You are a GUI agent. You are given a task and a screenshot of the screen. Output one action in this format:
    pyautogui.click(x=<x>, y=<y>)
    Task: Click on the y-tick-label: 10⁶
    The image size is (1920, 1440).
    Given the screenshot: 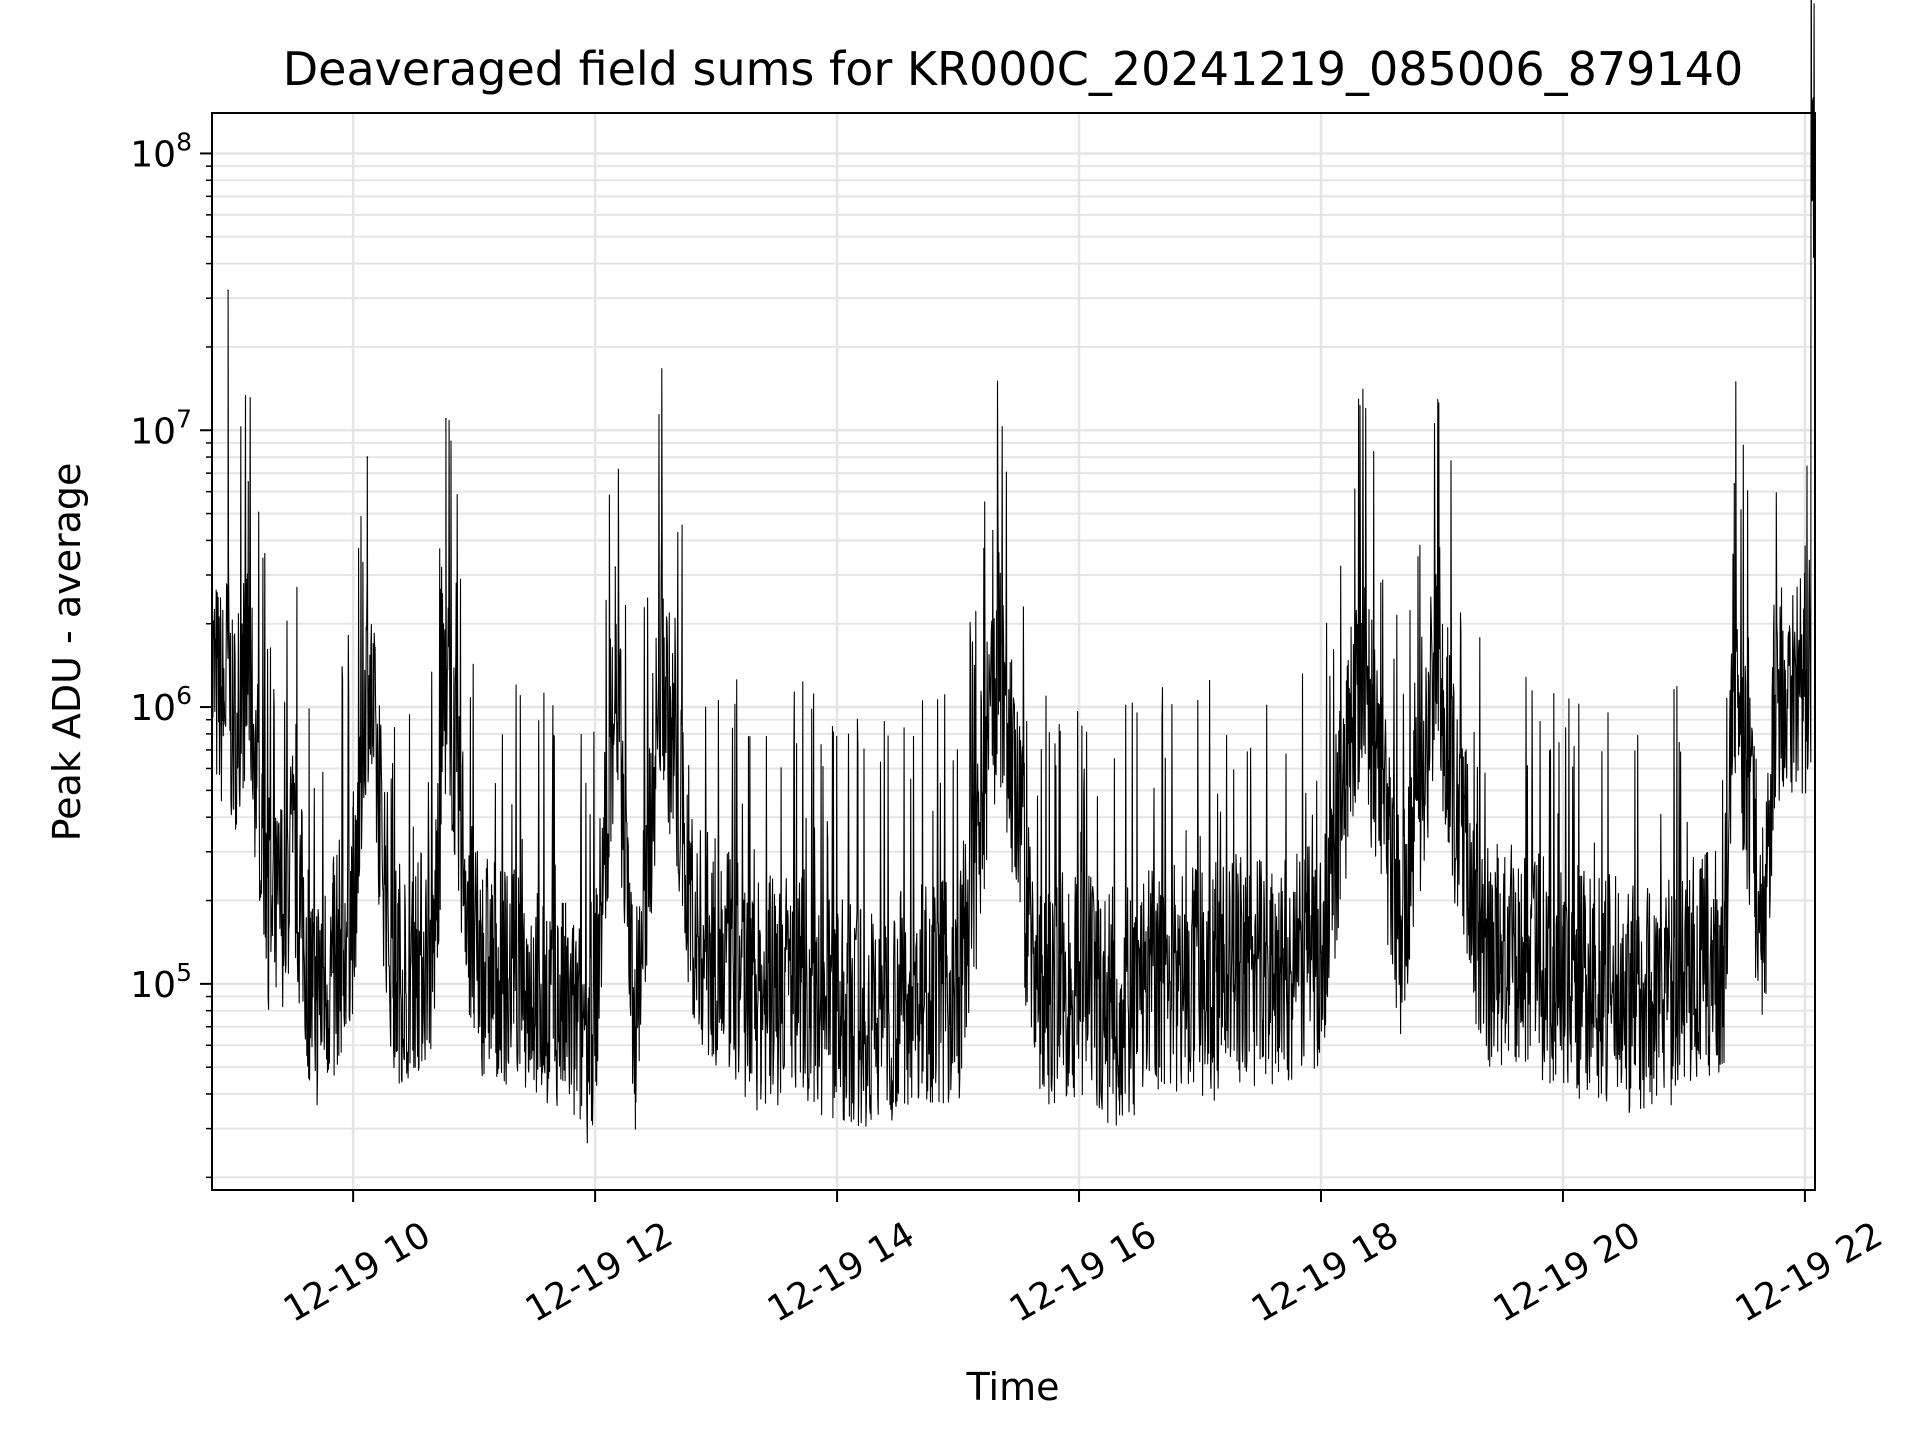 What is the action you would take?
    pyautogui.click(x=161, y=705)
    